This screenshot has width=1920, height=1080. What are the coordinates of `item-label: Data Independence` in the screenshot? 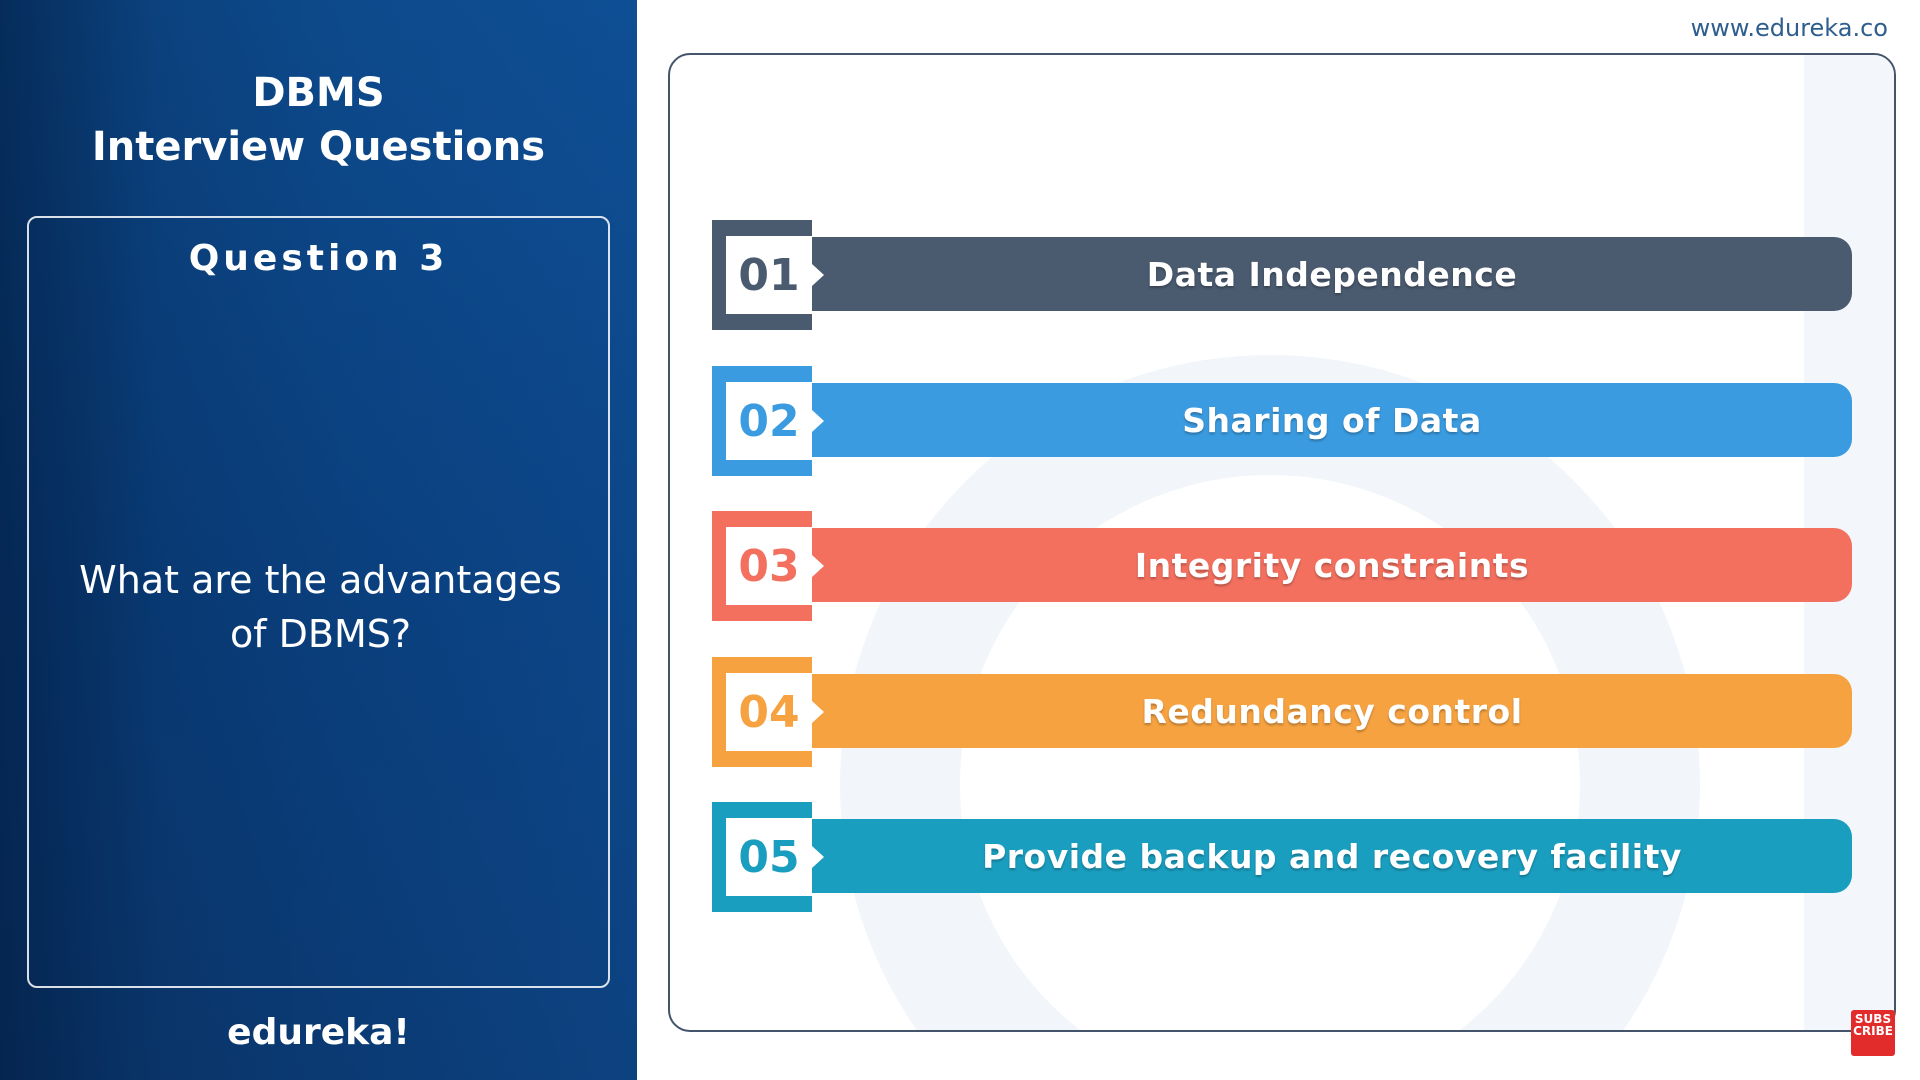 It's located at (1332, 274).